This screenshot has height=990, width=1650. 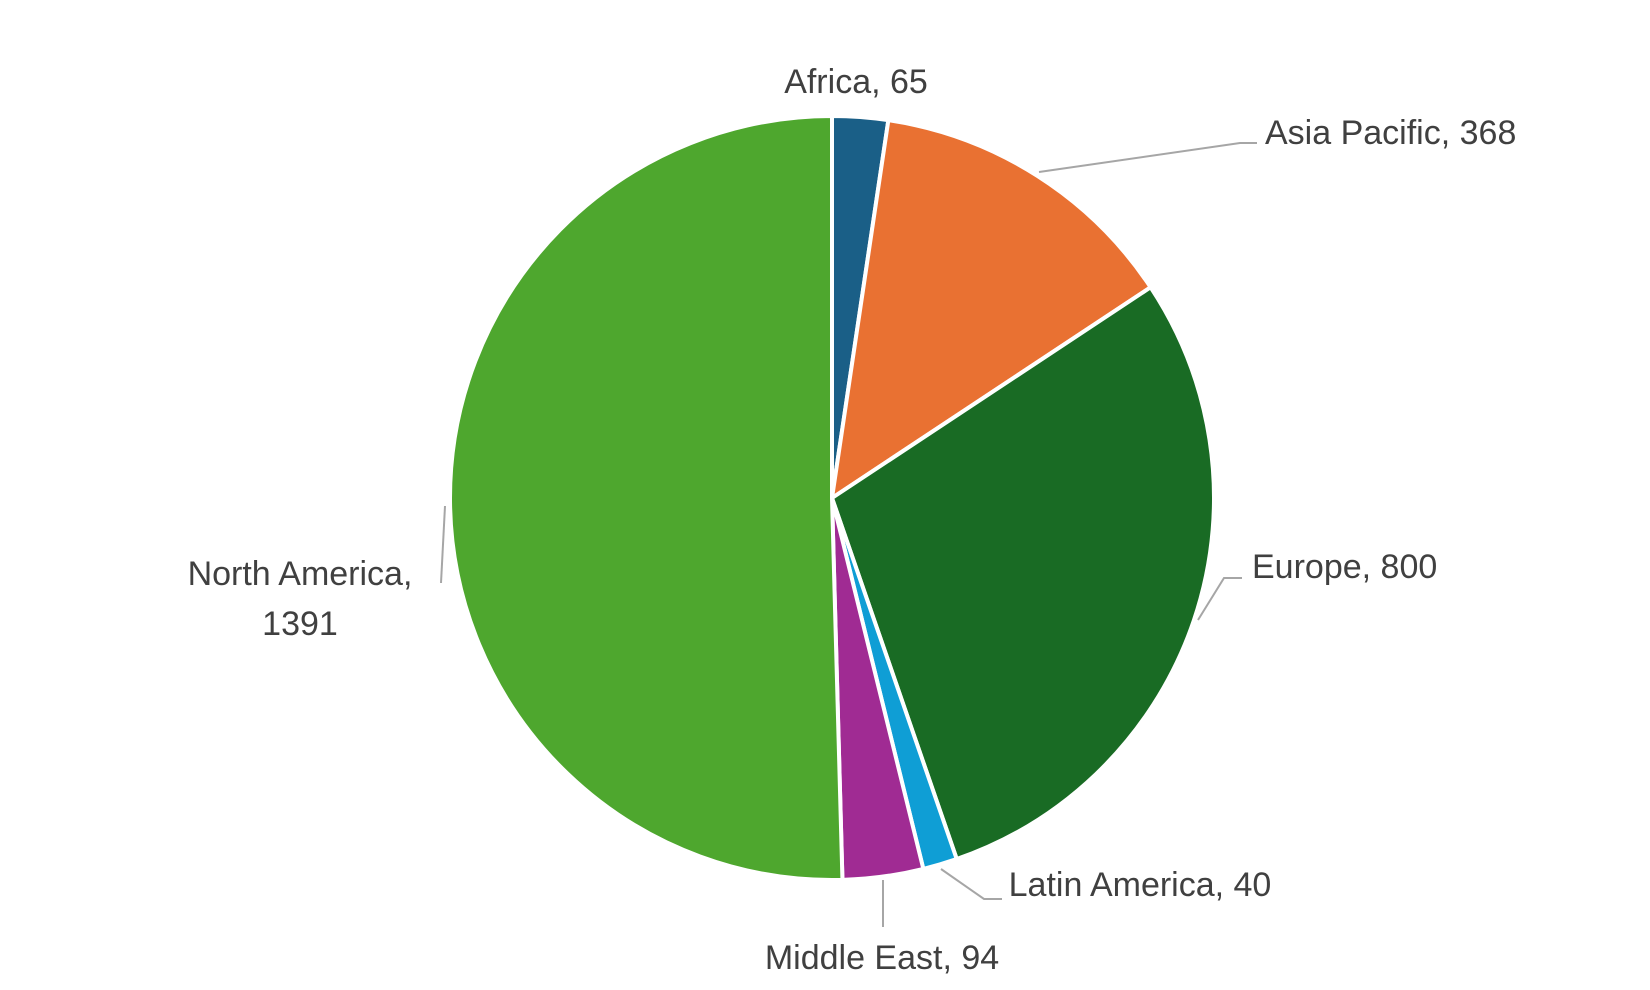 I want to click on data-label: Africa, 65, so click(x=856, y=82).